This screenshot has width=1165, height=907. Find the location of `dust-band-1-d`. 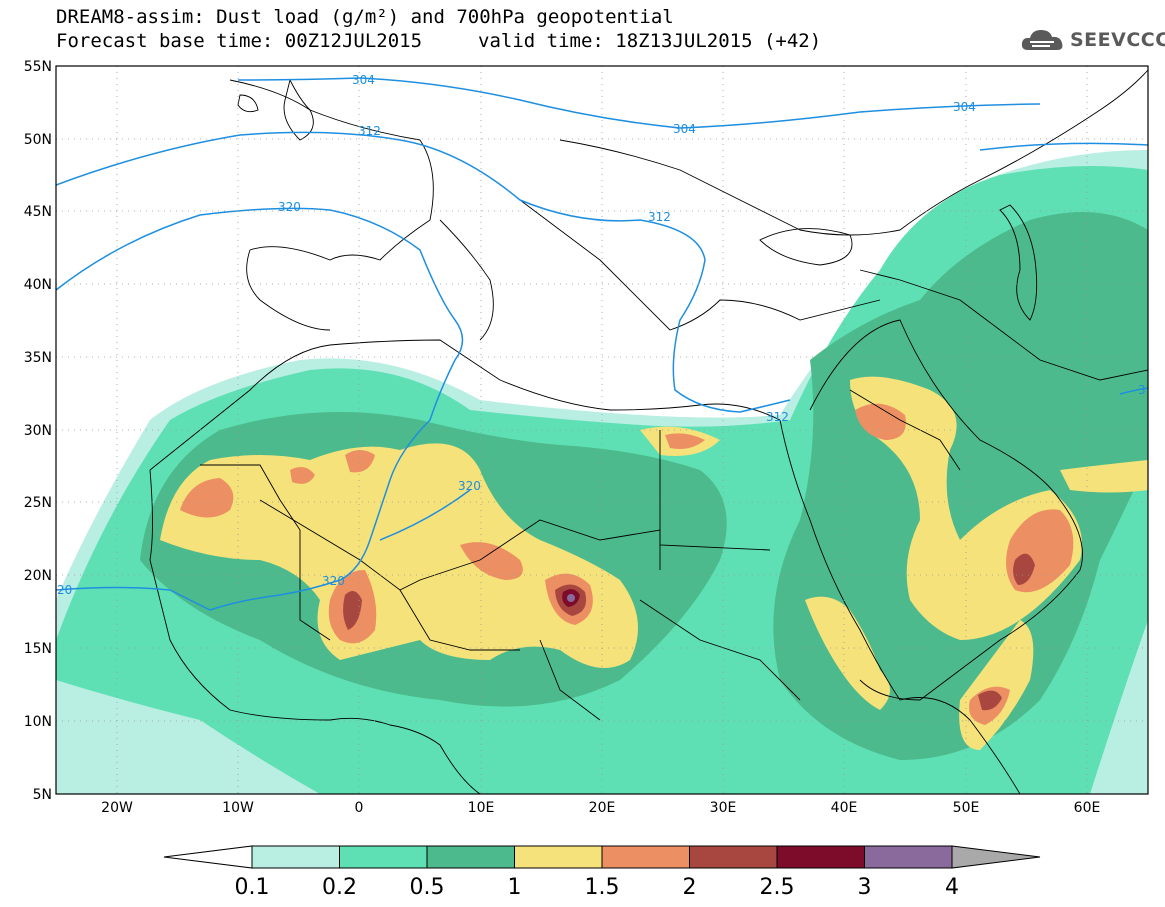

dust-band-1-d is located at coordinates (847, 653).